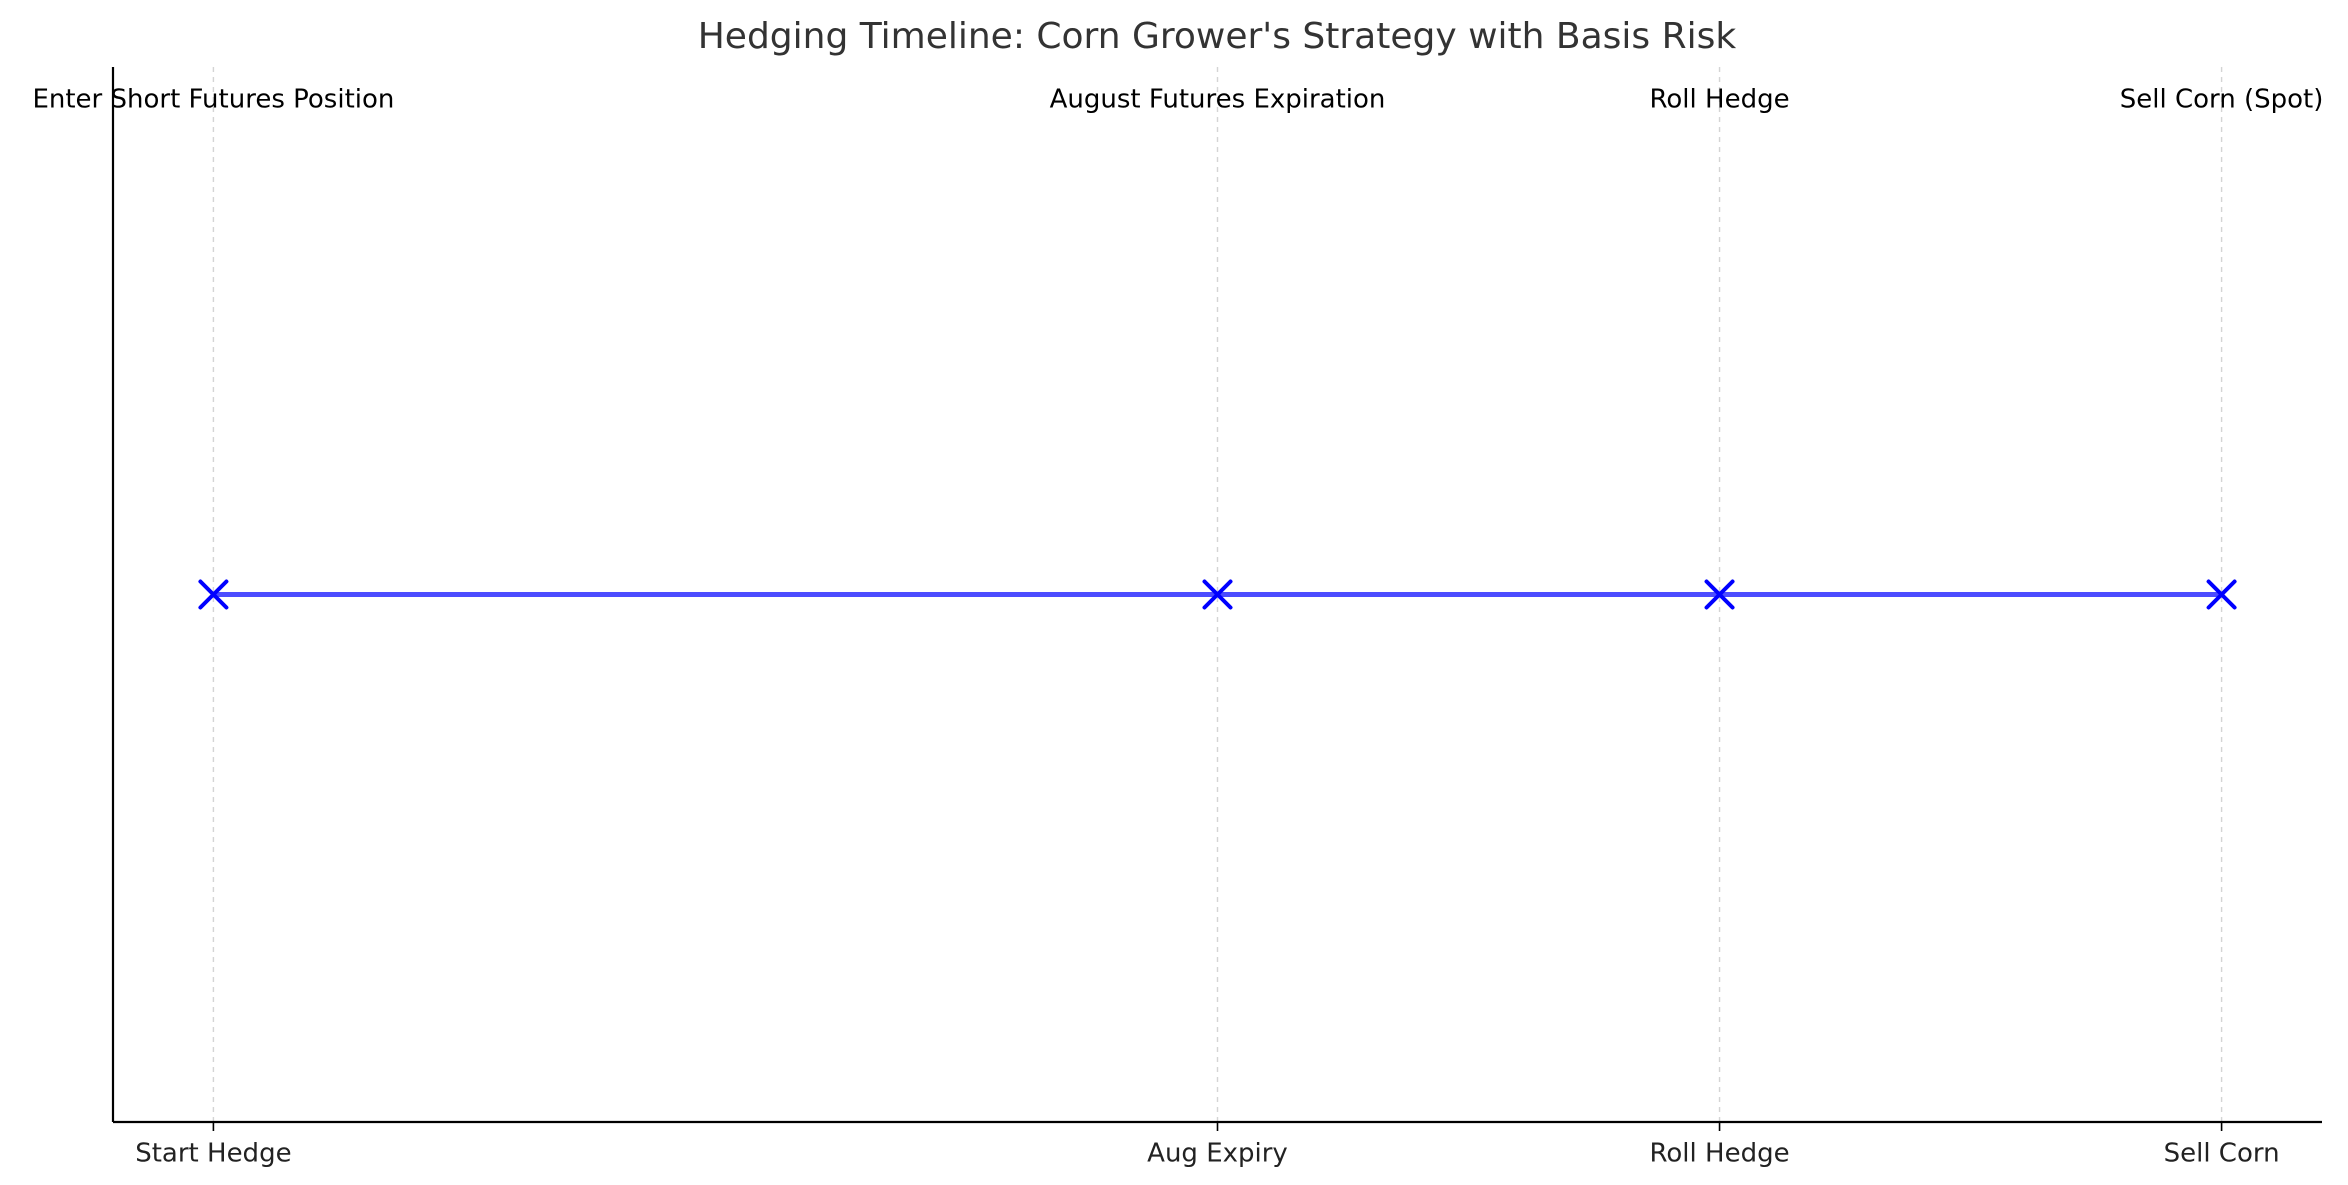  Describe the element at coordinates (213, 100) in the screenshot. I see `event-annotation-0: Enter Short Futures Position` at that location.